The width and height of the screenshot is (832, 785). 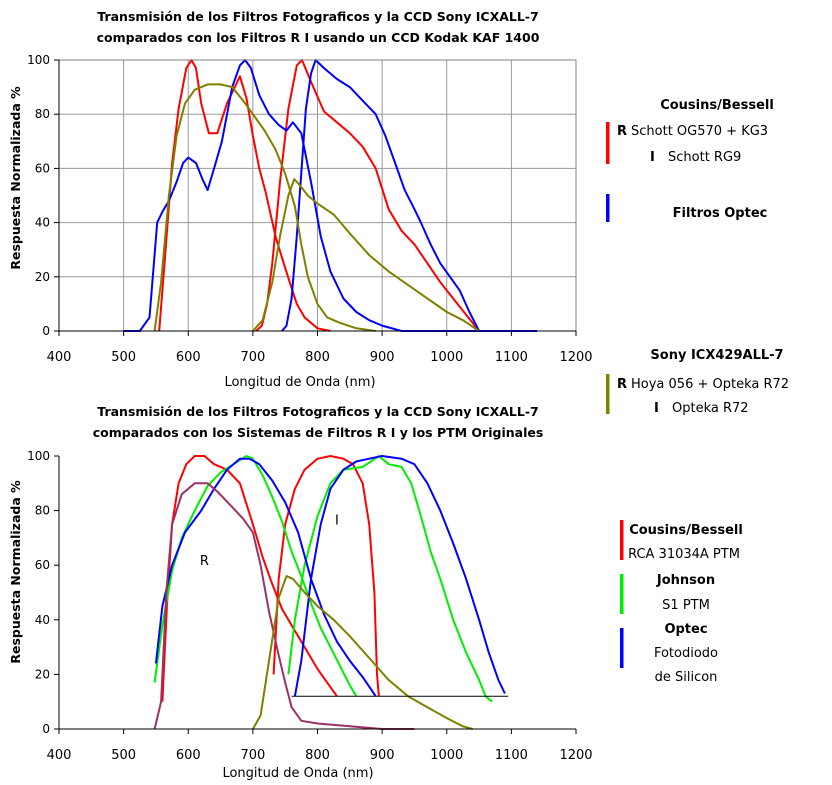 I want to click on legend-sony-r-letter: R, so click(x=622, y=384).